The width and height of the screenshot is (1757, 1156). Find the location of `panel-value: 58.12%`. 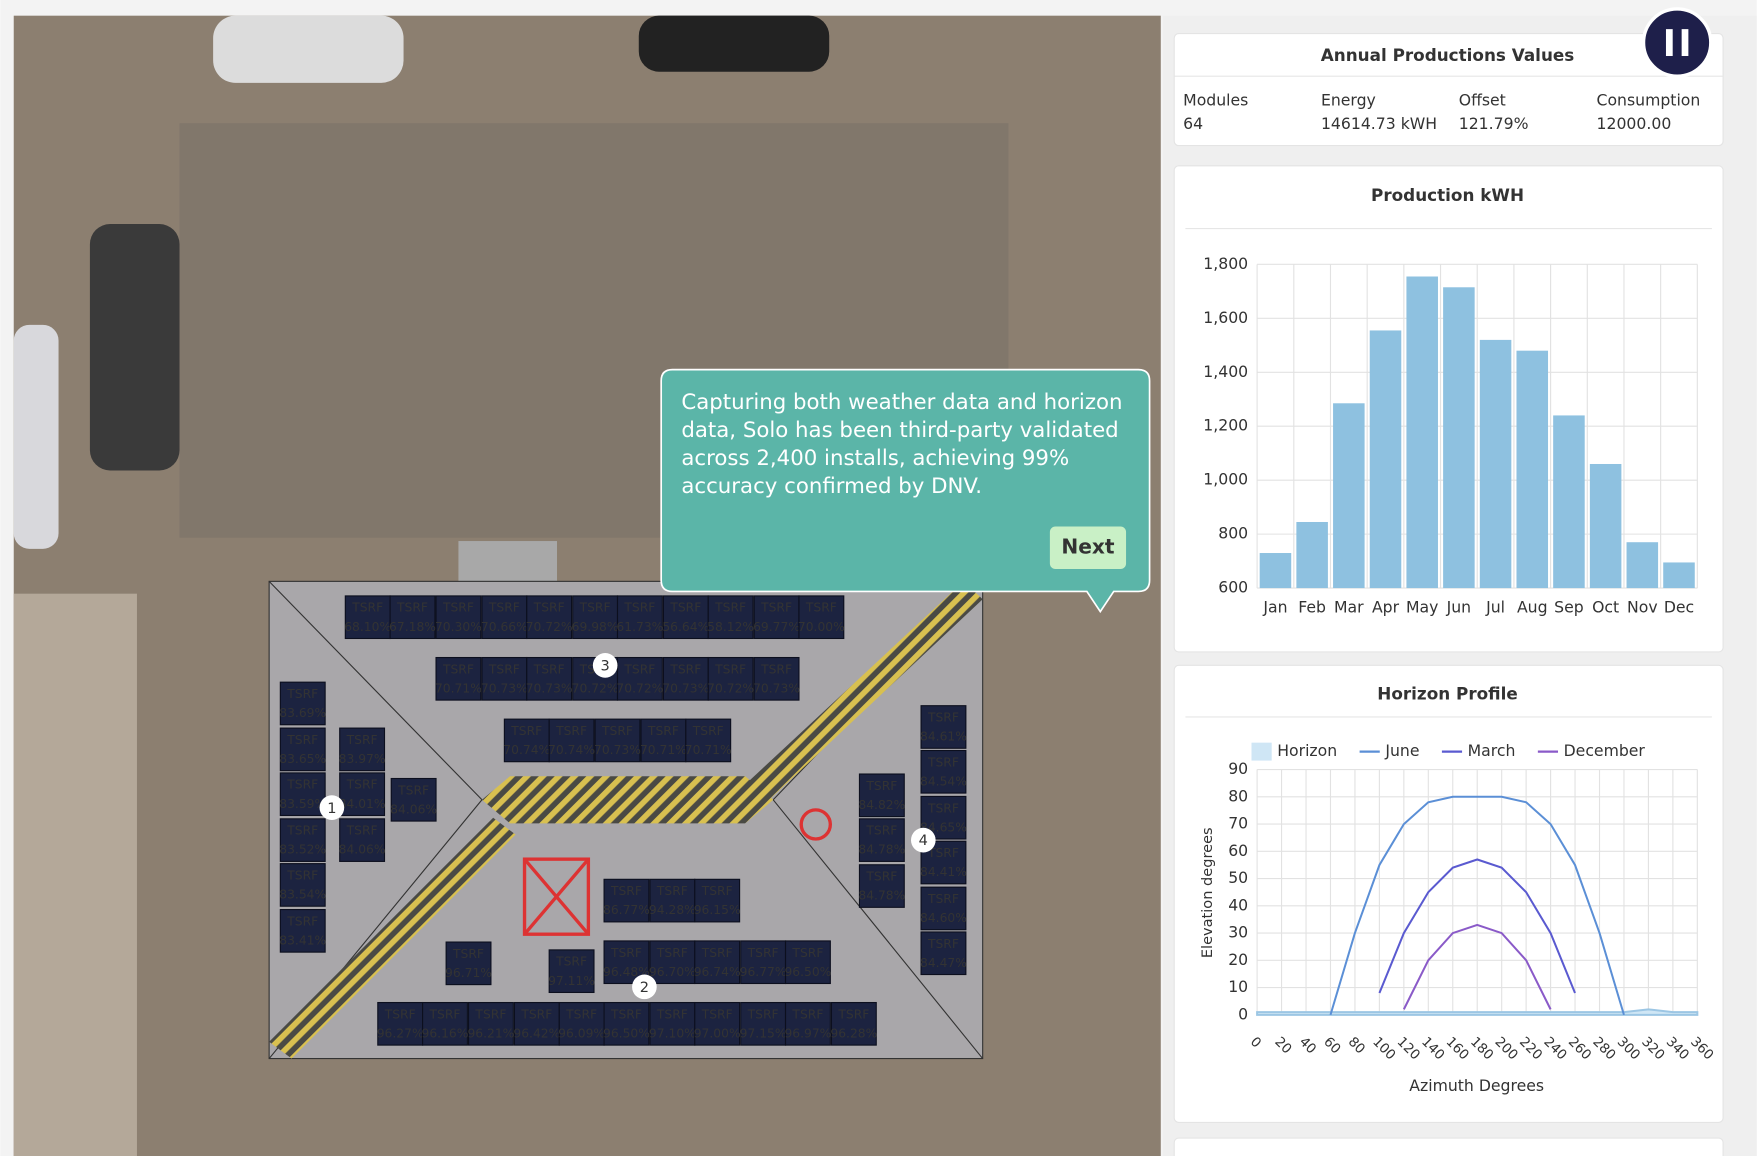

panel-value: 58.12% is located at coordinates (730, 627).